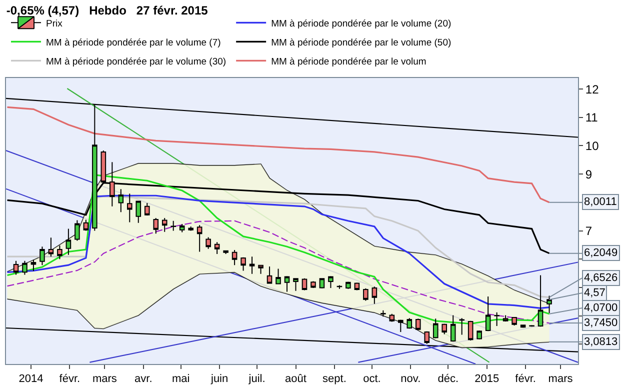 The height and width of the screenshot is (390, 640). I want to click on x-tick-label: oct., so click(372, 379).